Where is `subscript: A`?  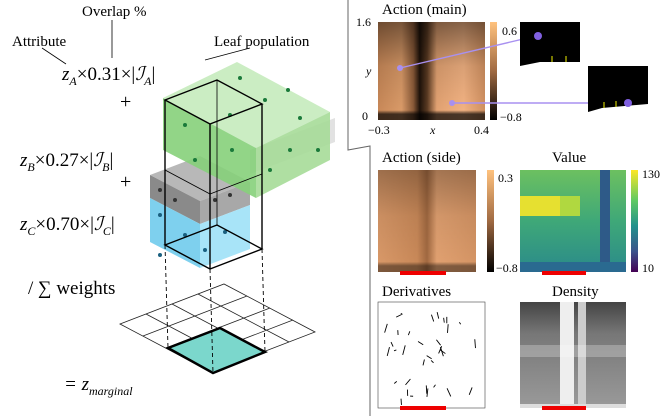 subscript: A is located at coordinates (72, 81).